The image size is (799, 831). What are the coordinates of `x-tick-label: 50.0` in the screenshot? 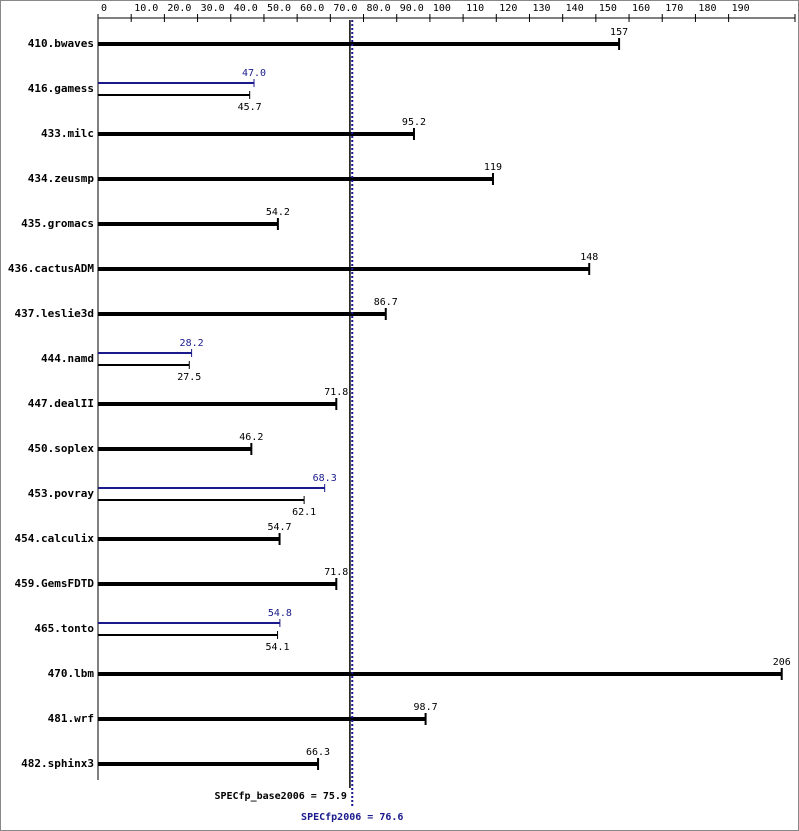 It's located at (279, 8).